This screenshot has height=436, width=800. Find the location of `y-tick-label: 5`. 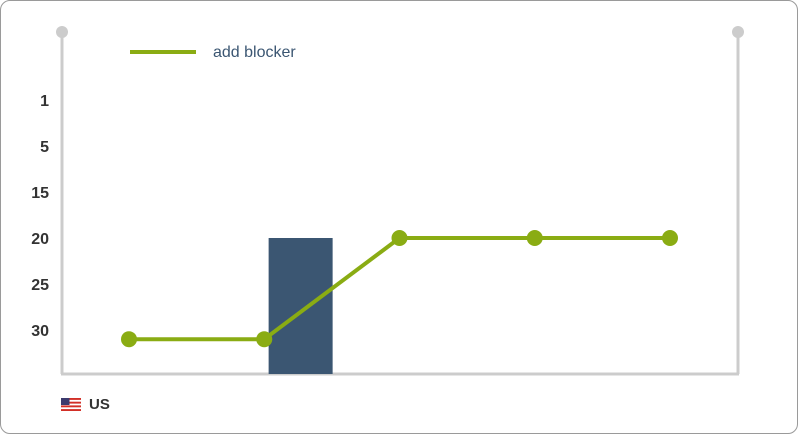

y-tick-label: 5 is located at coordinates (44, 147).